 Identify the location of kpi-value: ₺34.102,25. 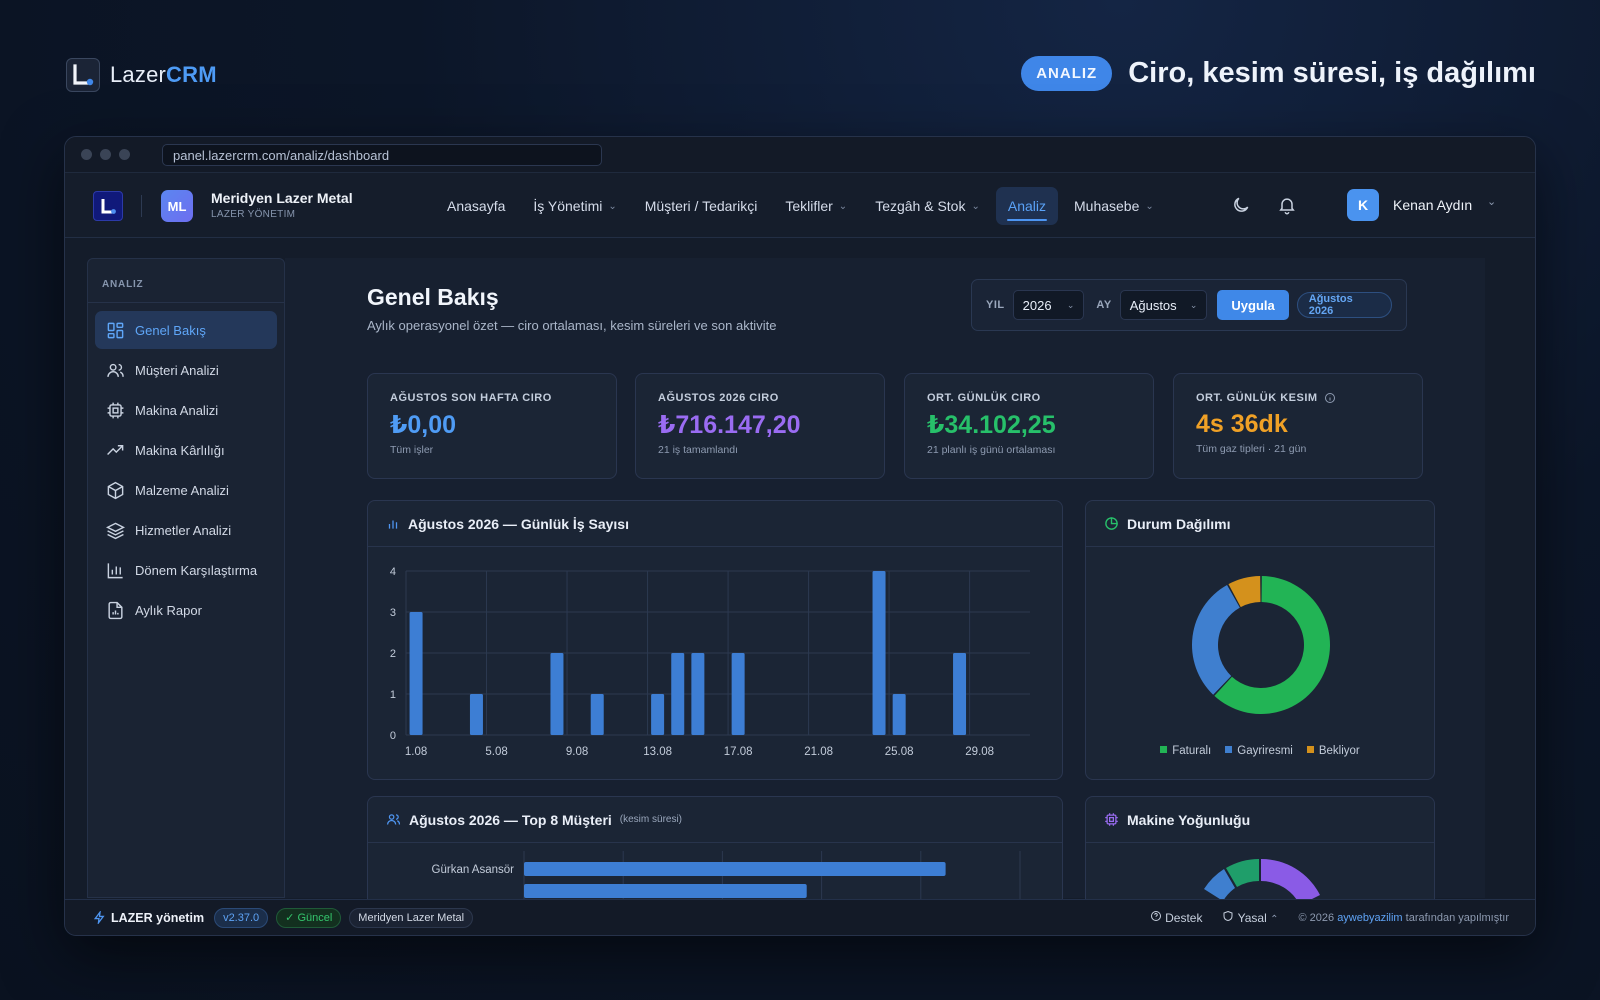
(991, 425).